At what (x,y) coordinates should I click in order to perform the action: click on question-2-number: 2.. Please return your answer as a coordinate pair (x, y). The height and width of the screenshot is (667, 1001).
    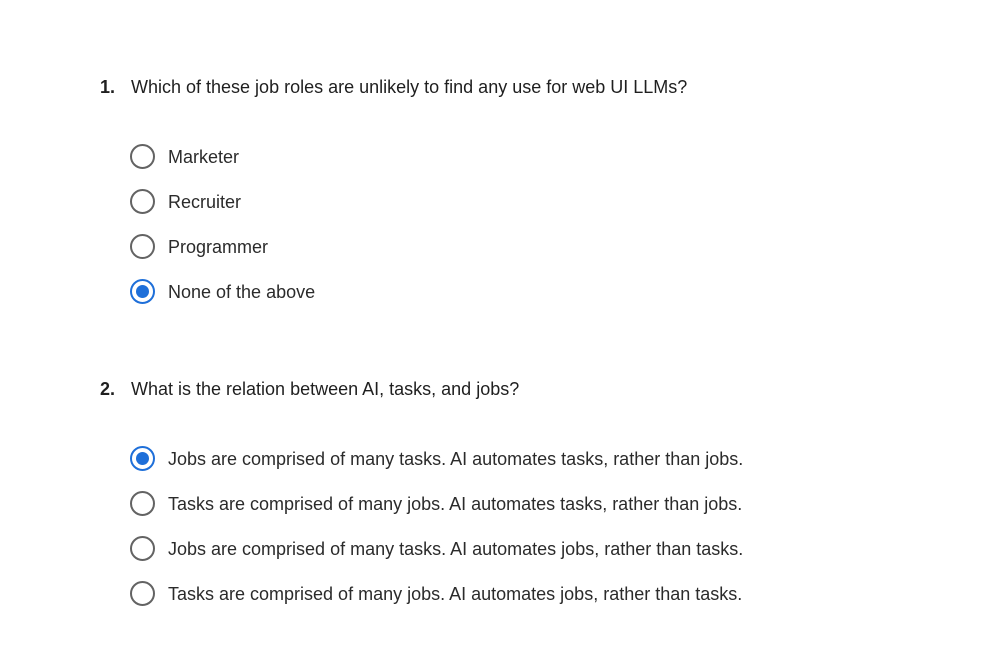
    Looking at the image, I should click on (108, 389).